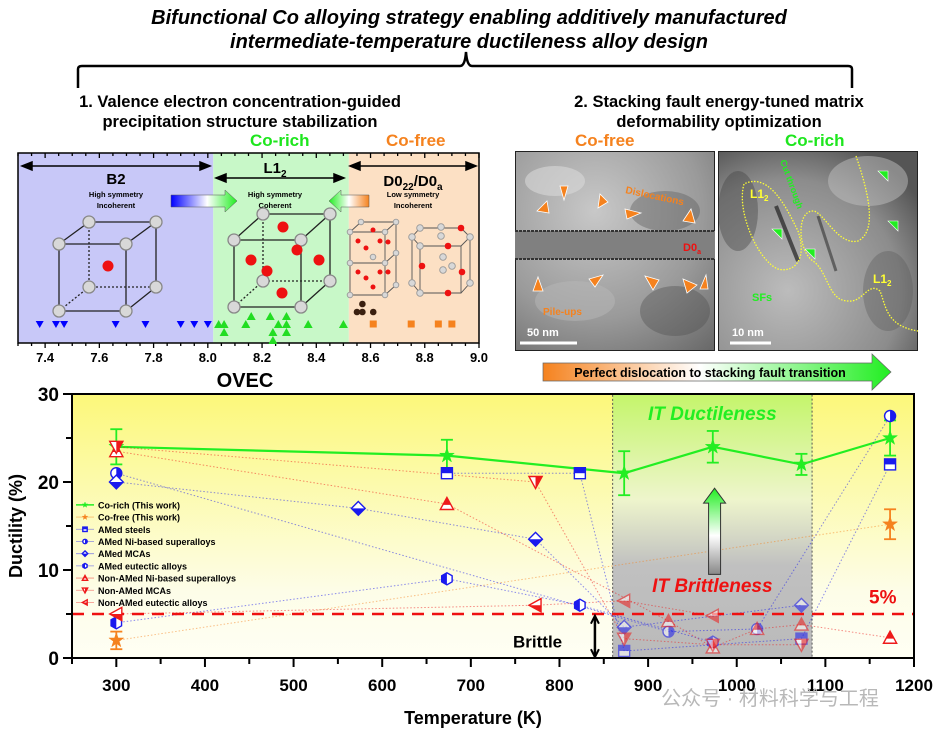  Describe the element at coordinates (116, 205) in the screenshot. I see `region-b2-desc2: Incoherent` at that location.